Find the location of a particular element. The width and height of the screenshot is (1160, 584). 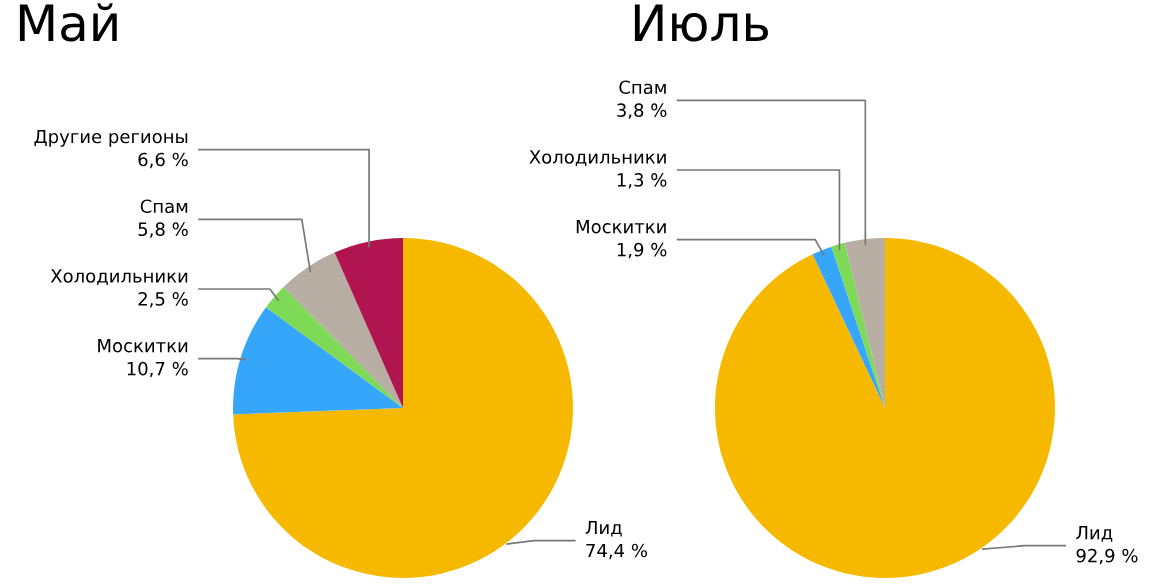

data-label: 5,8 % is located at coordinates (163, 230).